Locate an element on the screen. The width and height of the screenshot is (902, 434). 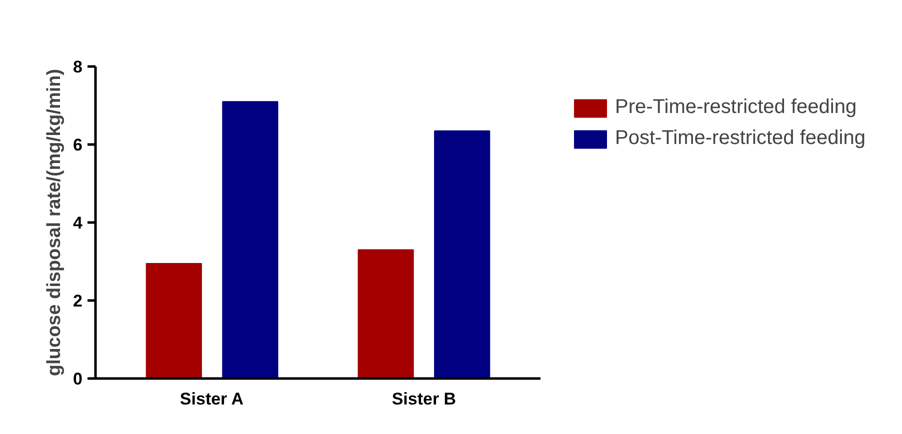
y-tick-label: 2 is located at coordinates (78, 301).